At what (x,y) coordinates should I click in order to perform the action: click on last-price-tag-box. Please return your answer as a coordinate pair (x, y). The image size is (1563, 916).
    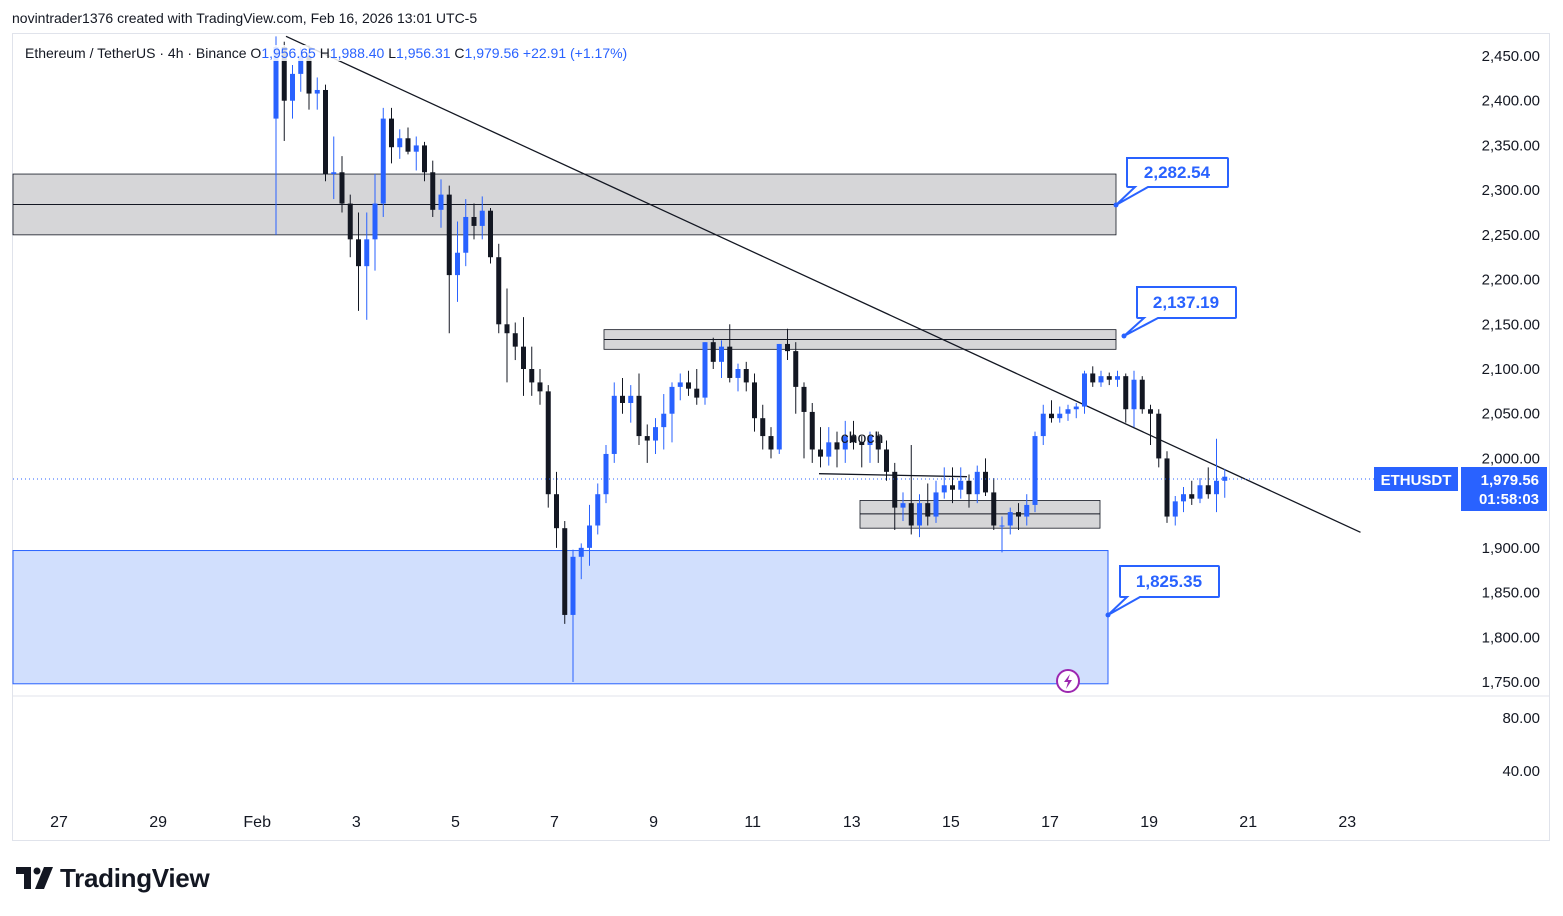
    Looking at the image, I should click on (1504, 489).